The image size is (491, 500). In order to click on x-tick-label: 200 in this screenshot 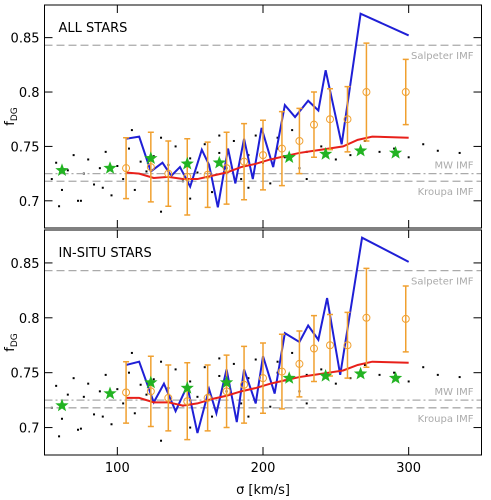, I will do `click(263, 468)`.